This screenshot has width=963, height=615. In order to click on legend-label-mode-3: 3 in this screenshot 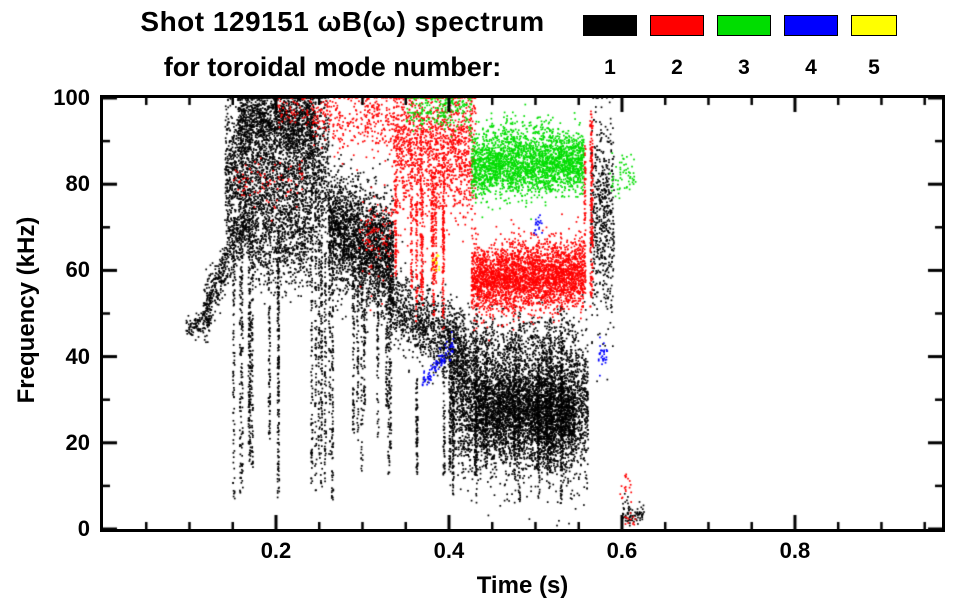, I will do `click(744, 67)`.